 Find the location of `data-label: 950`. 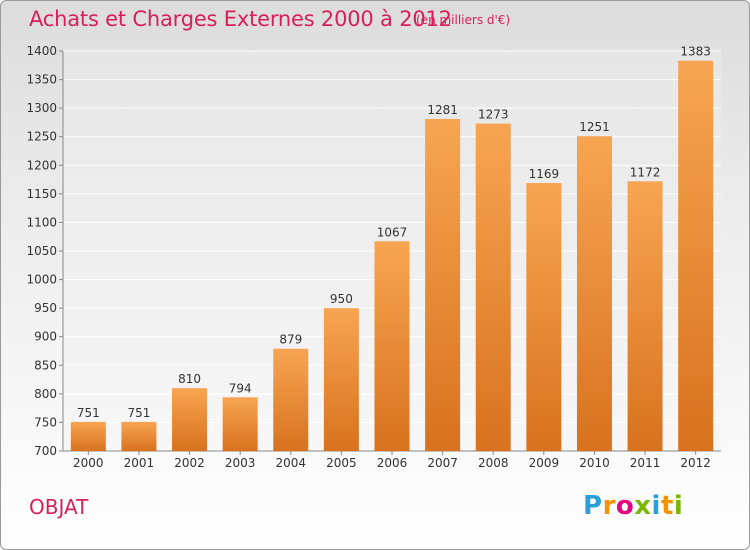

data-label: 950 is located at coordinates (341, 299).